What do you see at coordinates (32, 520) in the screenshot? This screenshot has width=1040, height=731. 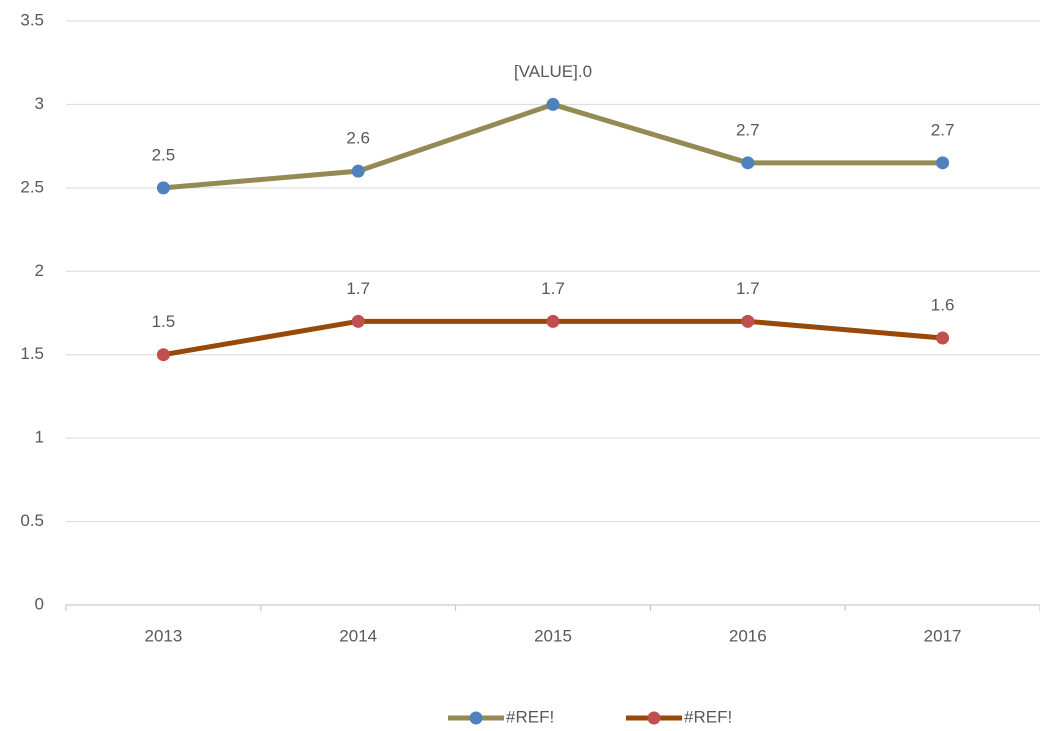 I see `y-tick-label: 0.5` at bounding box center [32, 520].